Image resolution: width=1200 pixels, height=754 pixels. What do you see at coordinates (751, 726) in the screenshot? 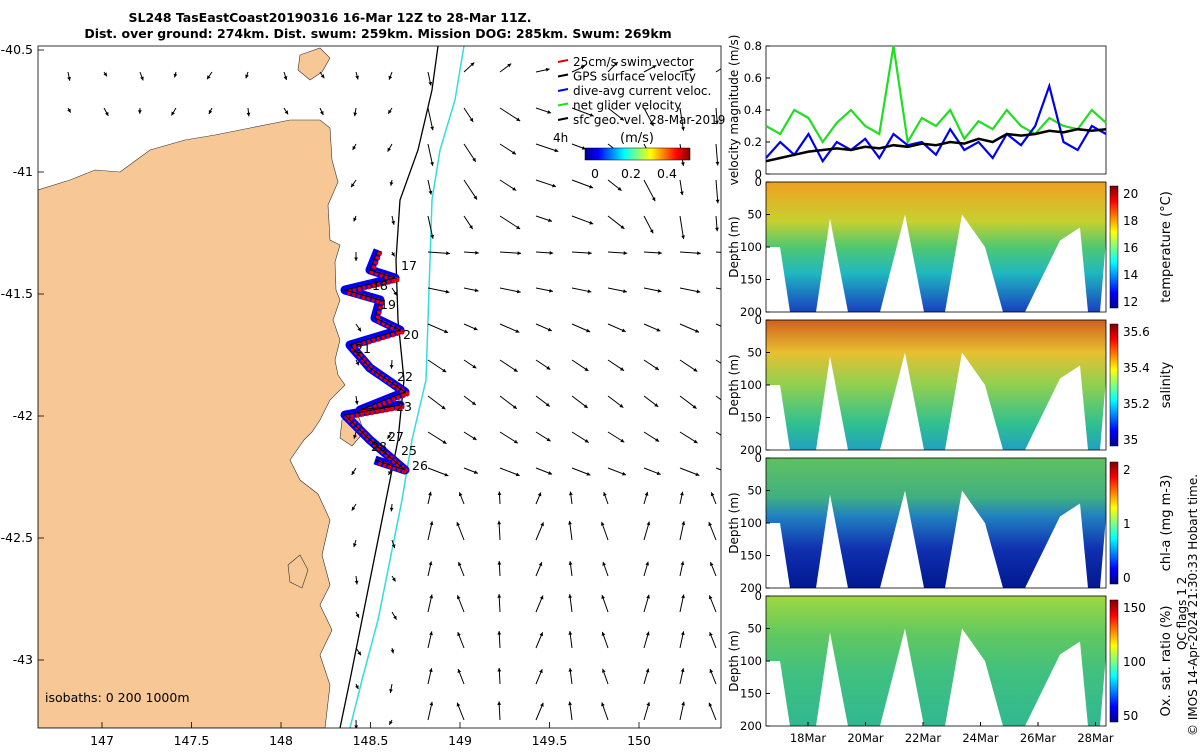
I see `profile-ytick-label: 200` at bounding box center [751, 726].